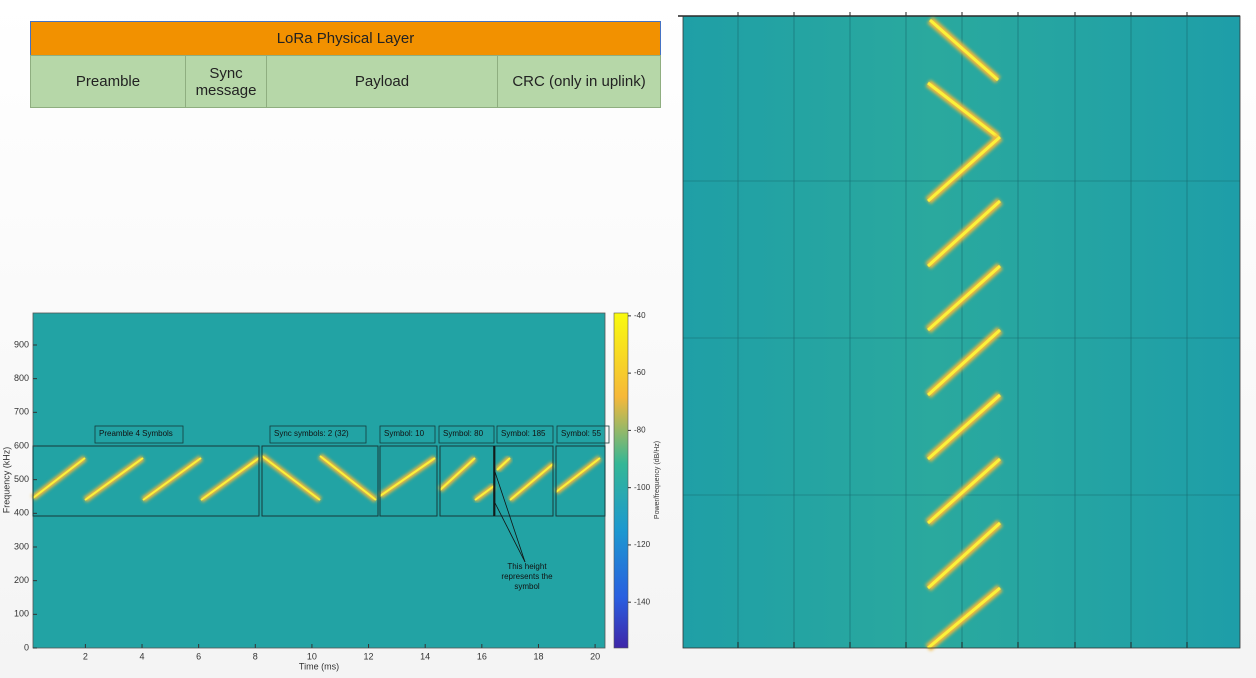 This screenshot has height=678, width=1256. Describe the element at coordinates (640, 372) in the screenshot. I see `colorbar-tick-label: -60` at that location.